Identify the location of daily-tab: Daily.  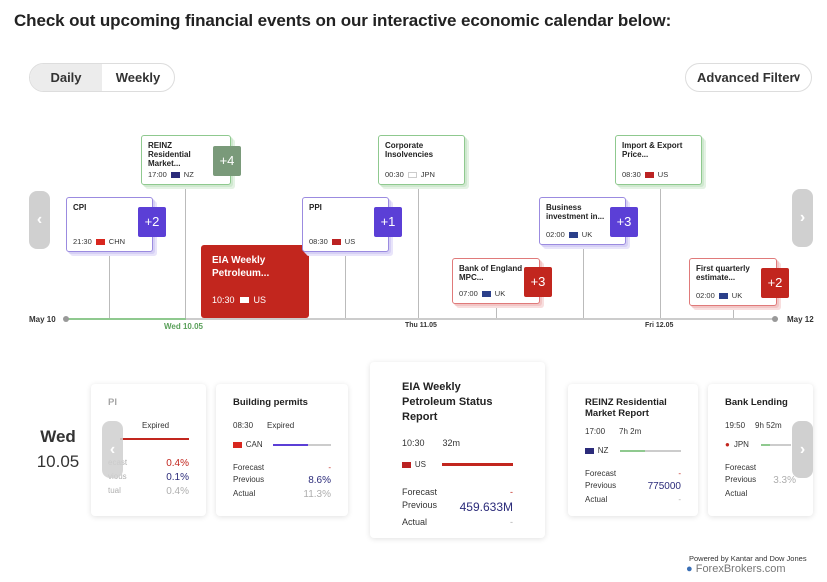
(66, 77).